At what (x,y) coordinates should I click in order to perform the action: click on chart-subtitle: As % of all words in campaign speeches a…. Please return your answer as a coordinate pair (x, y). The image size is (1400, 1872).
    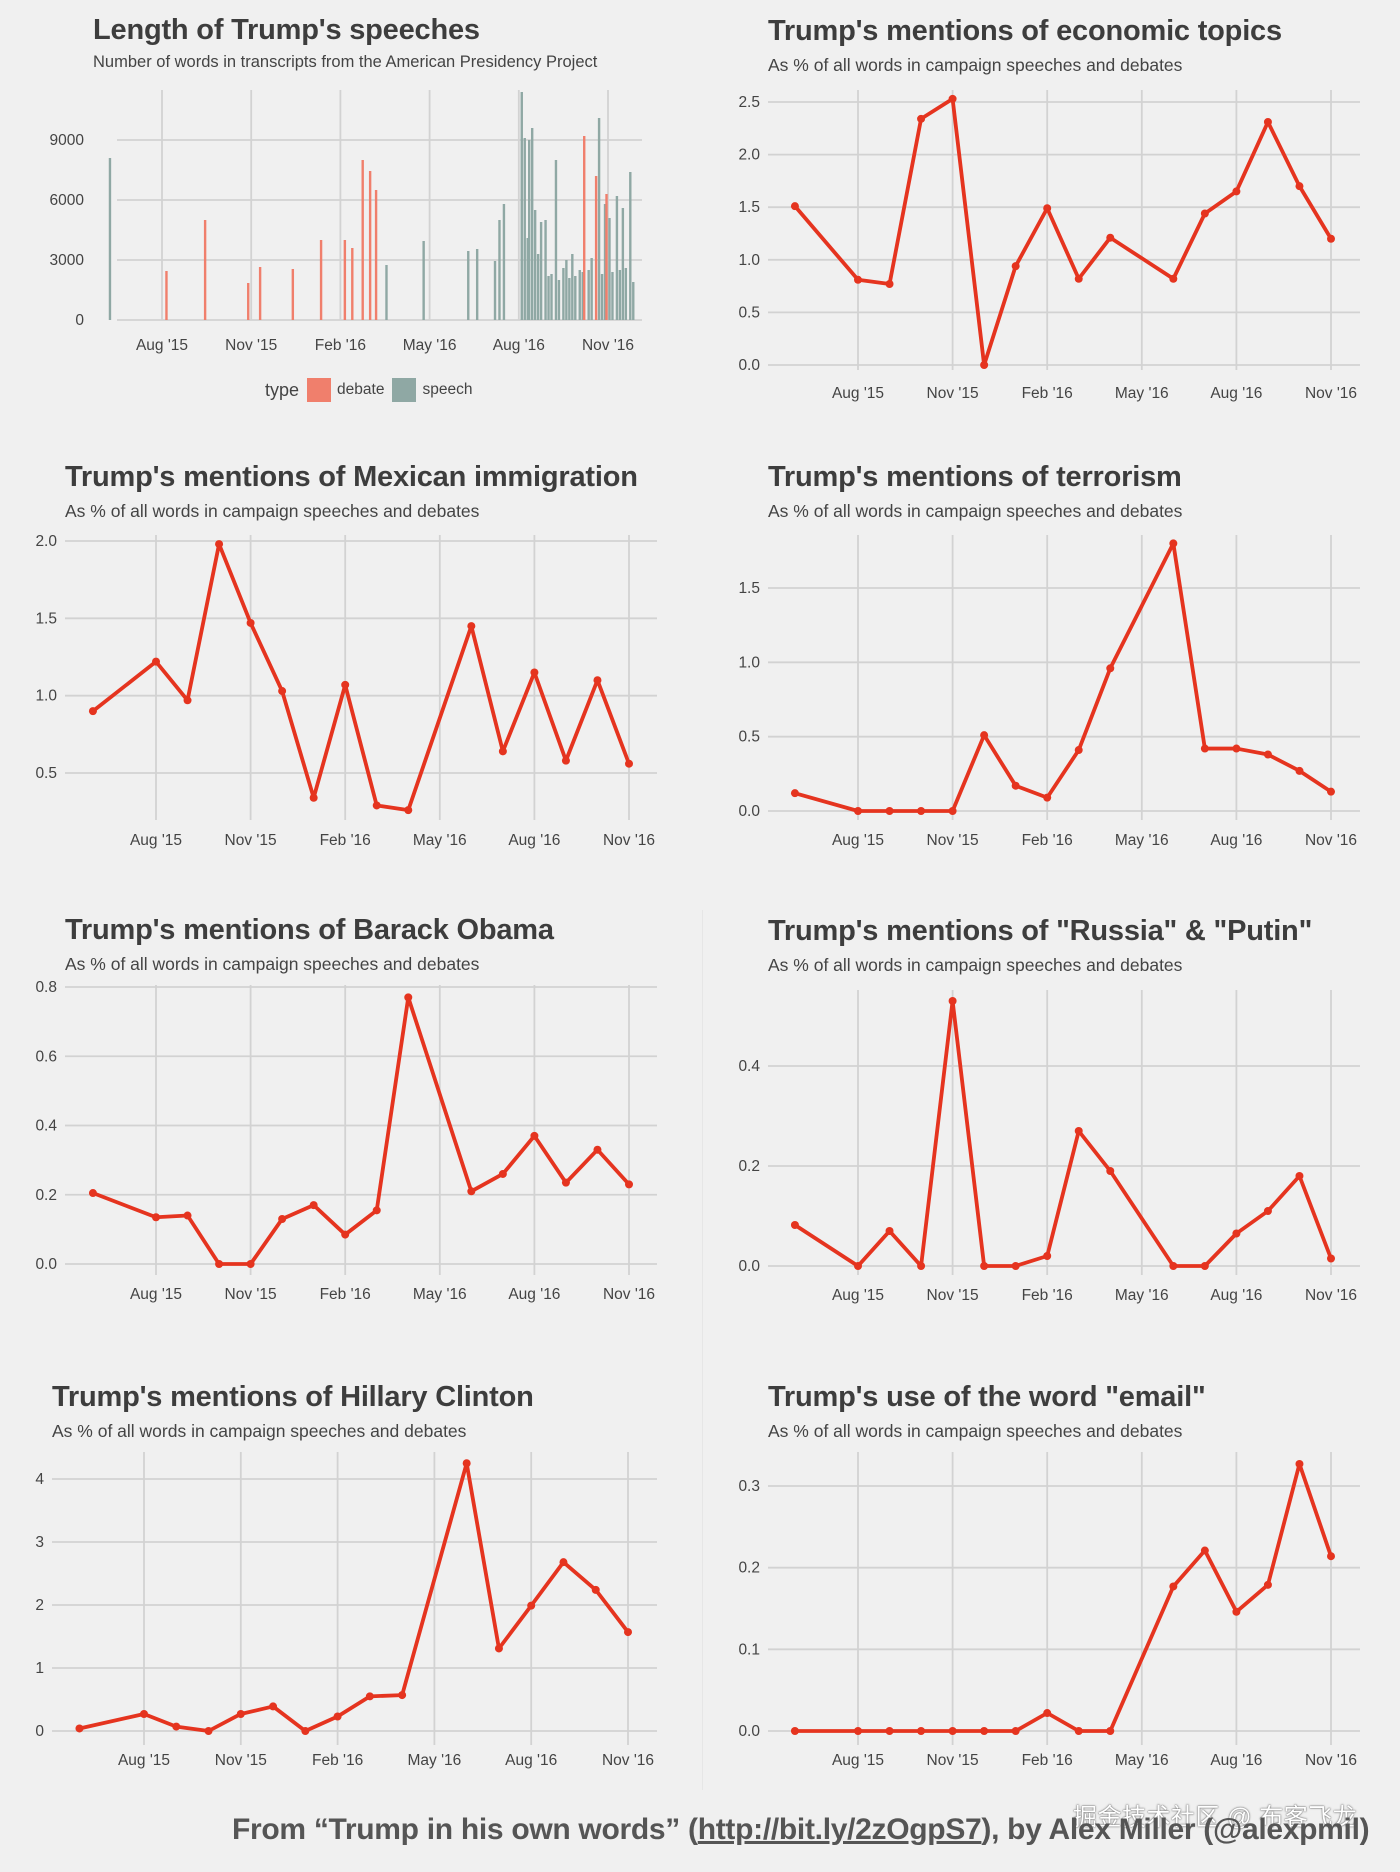
    Looking at the image, I should click on (975, 65).